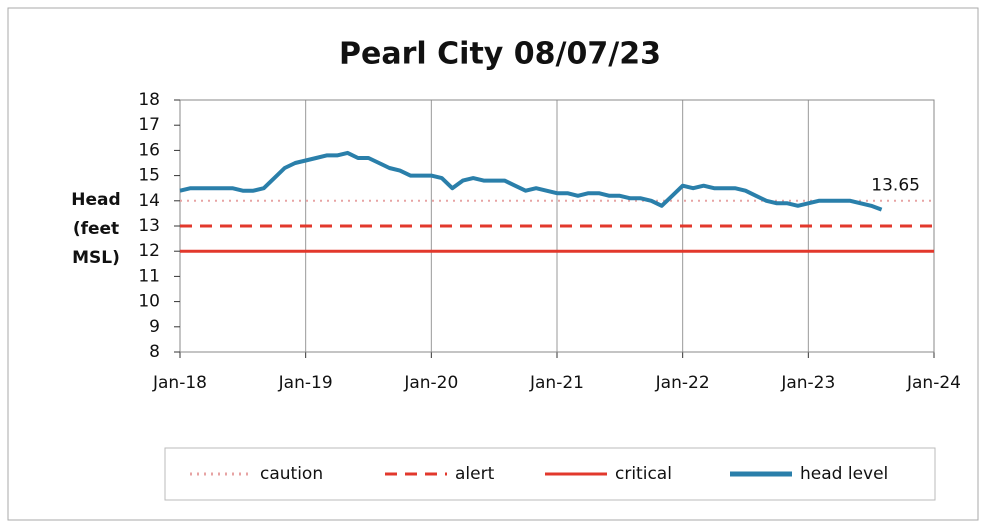  What do you see at coordinates (96, 258) in the screenshot?
I see `y-axis-label: MSL)` at bounding box center [96, 258].